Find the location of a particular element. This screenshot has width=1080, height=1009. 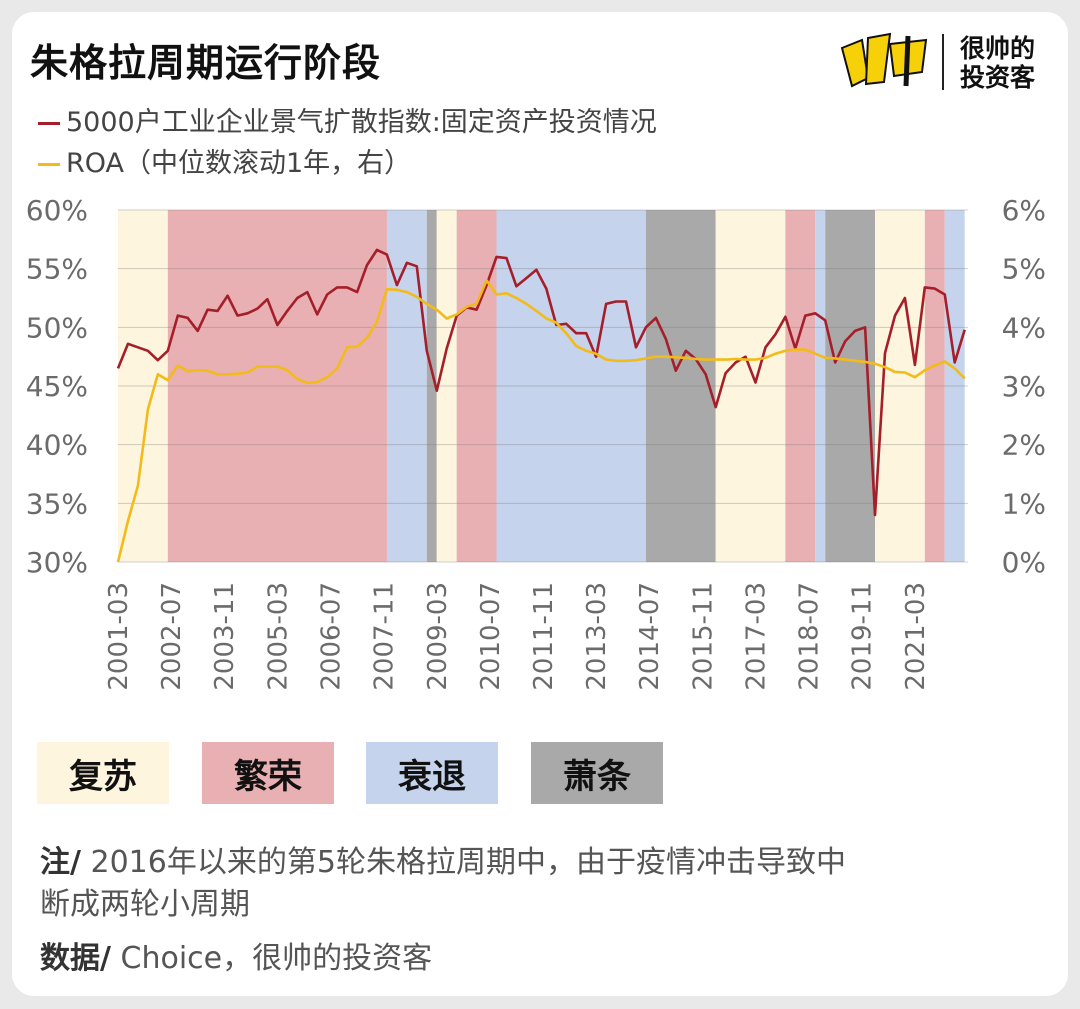

note-line2: 断成两轮小周期 is located at coordinates (145, 904).